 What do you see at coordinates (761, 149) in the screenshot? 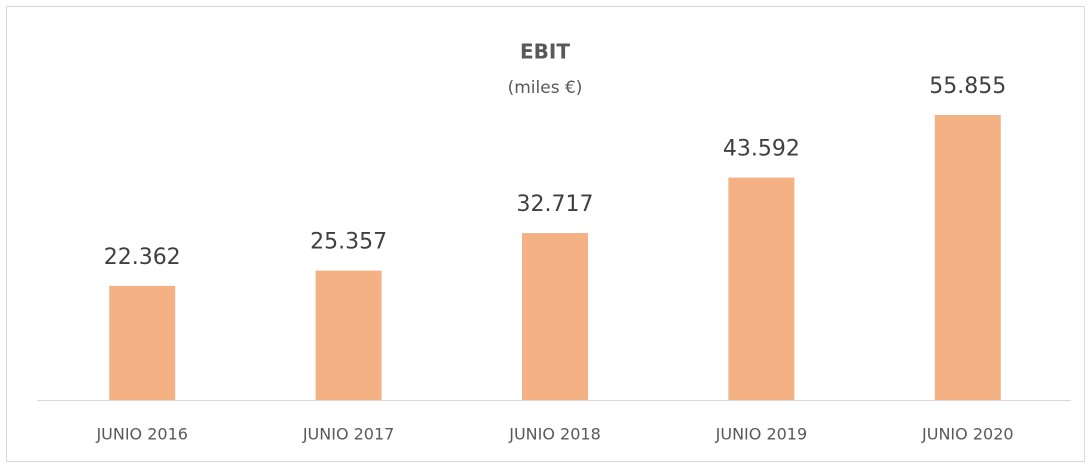
I see `value-label: 43.592` at bounding box center [761, 149].